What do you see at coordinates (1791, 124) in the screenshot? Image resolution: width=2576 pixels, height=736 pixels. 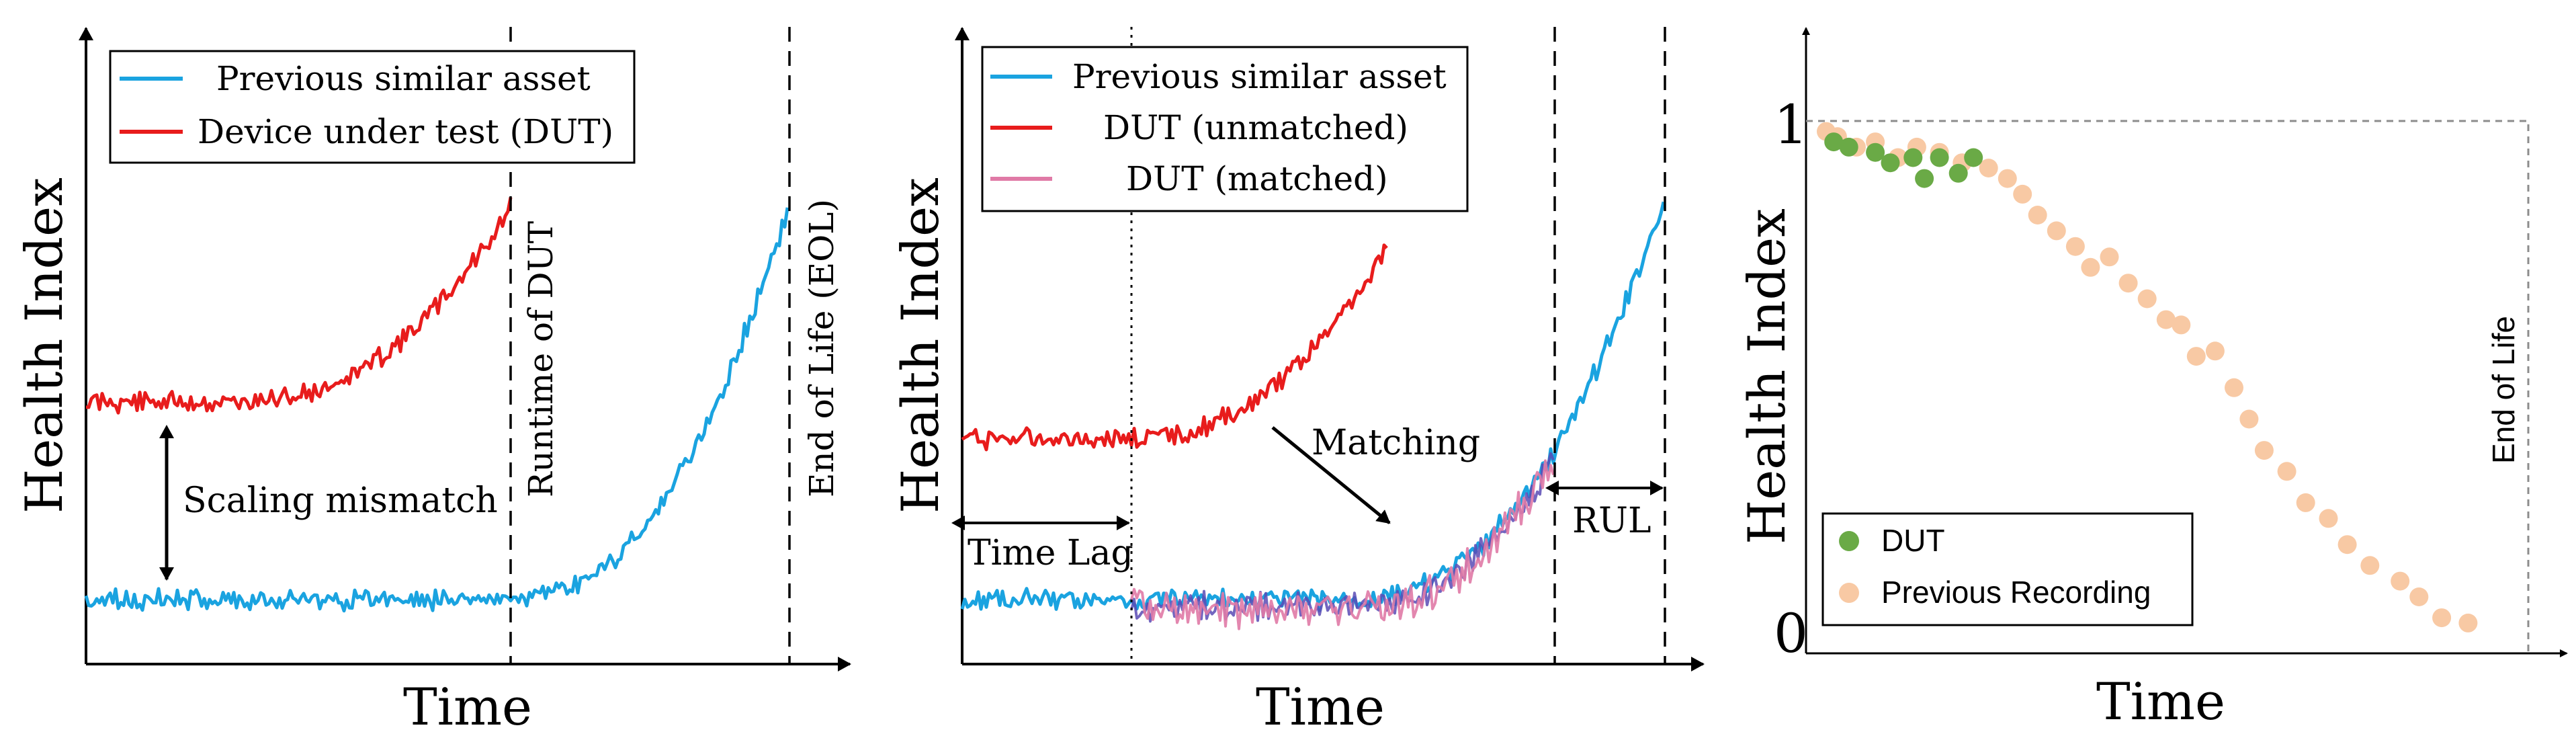 I see `panel3-ytick-top: 1` at bounding box center [1791, 124].